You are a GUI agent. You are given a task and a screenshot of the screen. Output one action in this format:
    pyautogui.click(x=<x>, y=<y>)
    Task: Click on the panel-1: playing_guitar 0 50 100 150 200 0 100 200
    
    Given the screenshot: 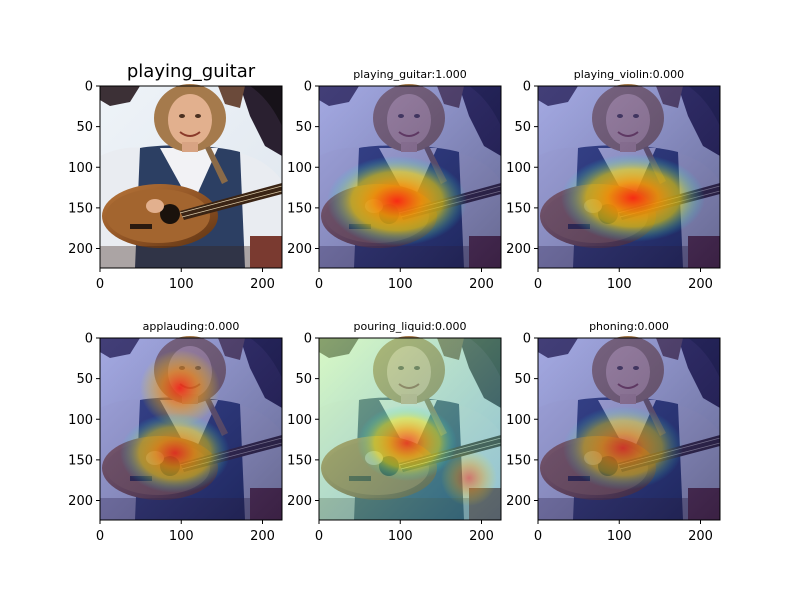 What is the action you would take?
    pyautogui.click(x=175, y=176)
    